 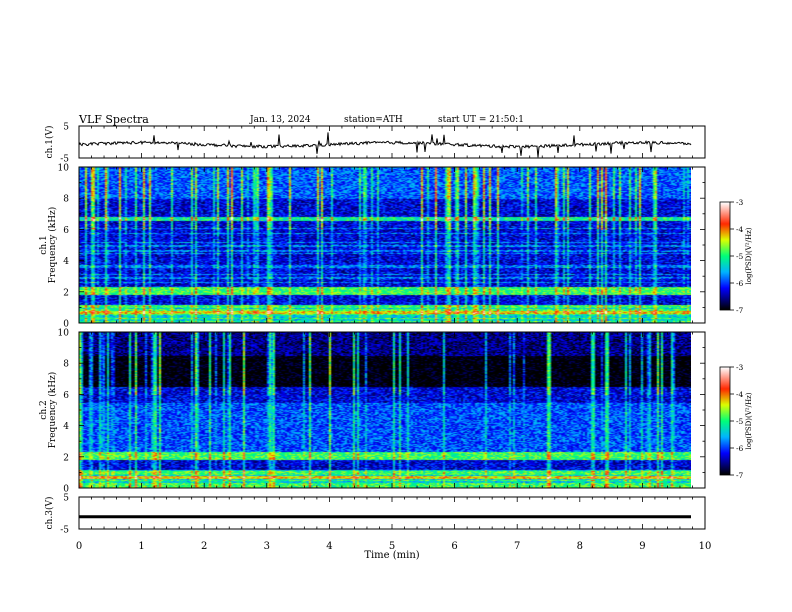 What do you see at coordinates (49, 142) in the screenshot?
I see `y-axis-label: ch.1(V)` at bounding box center [49, 142].